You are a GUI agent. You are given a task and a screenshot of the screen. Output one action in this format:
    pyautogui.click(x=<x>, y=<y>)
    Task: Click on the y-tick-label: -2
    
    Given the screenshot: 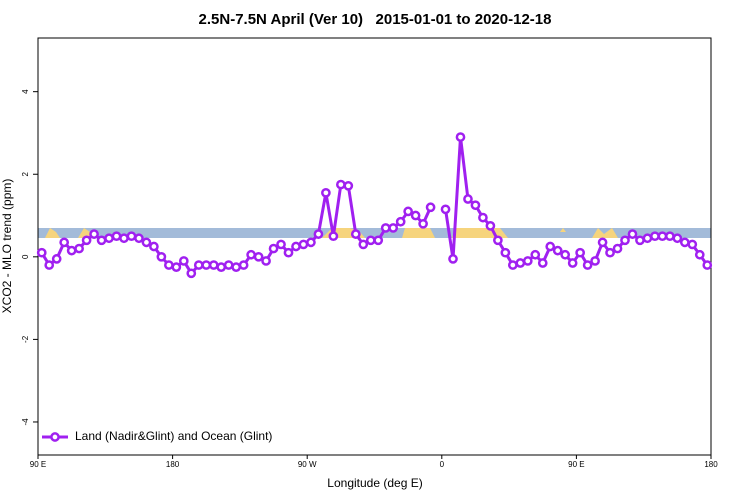 What is the action you would take?
    pyautogui.click(x=25, y=339)
    